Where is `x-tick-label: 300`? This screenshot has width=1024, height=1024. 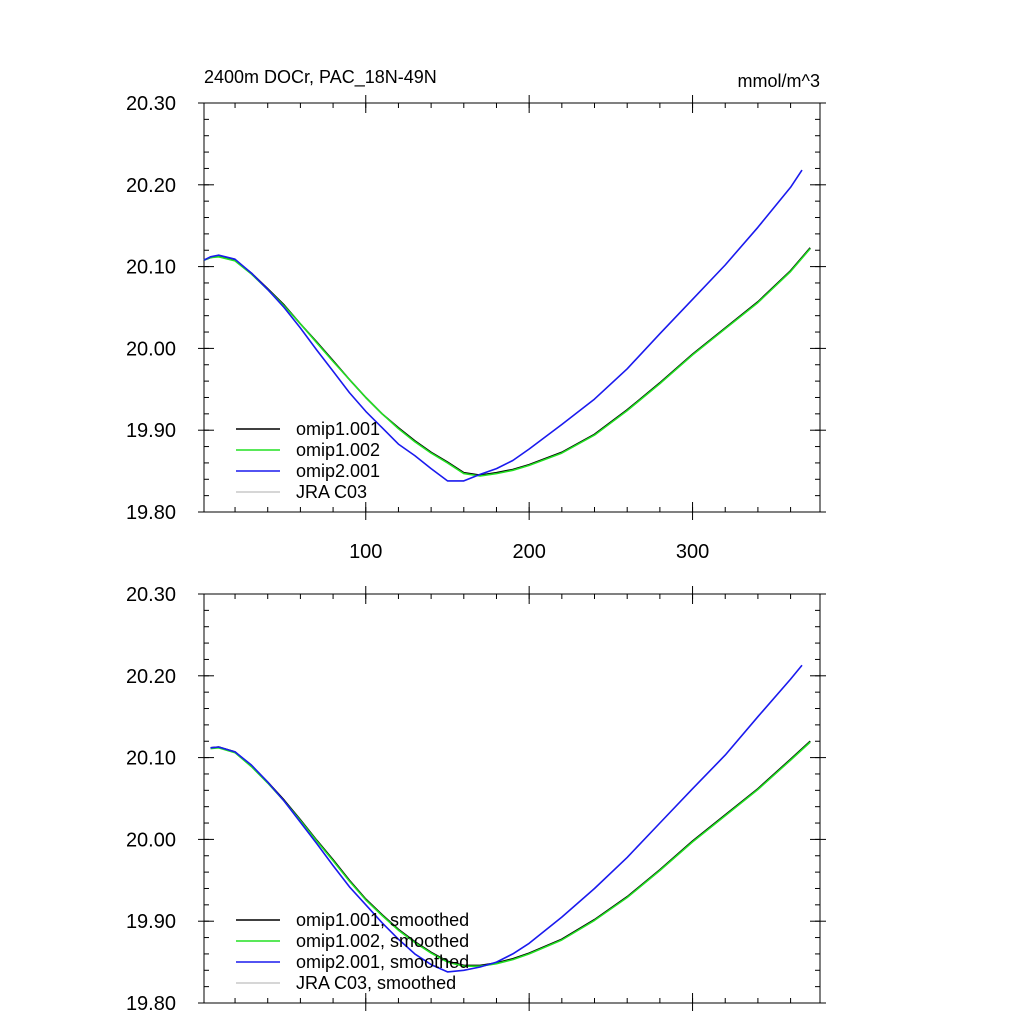 x-tick-label: 300 is located at coordinates (692, 552).